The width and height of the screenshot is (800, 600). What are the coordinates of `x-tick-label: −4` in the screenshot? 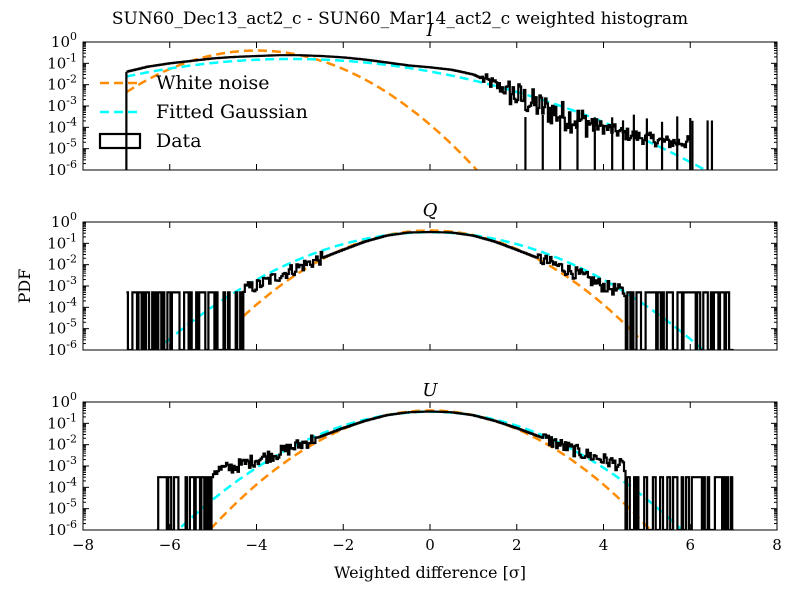 It's located at (256, 545).